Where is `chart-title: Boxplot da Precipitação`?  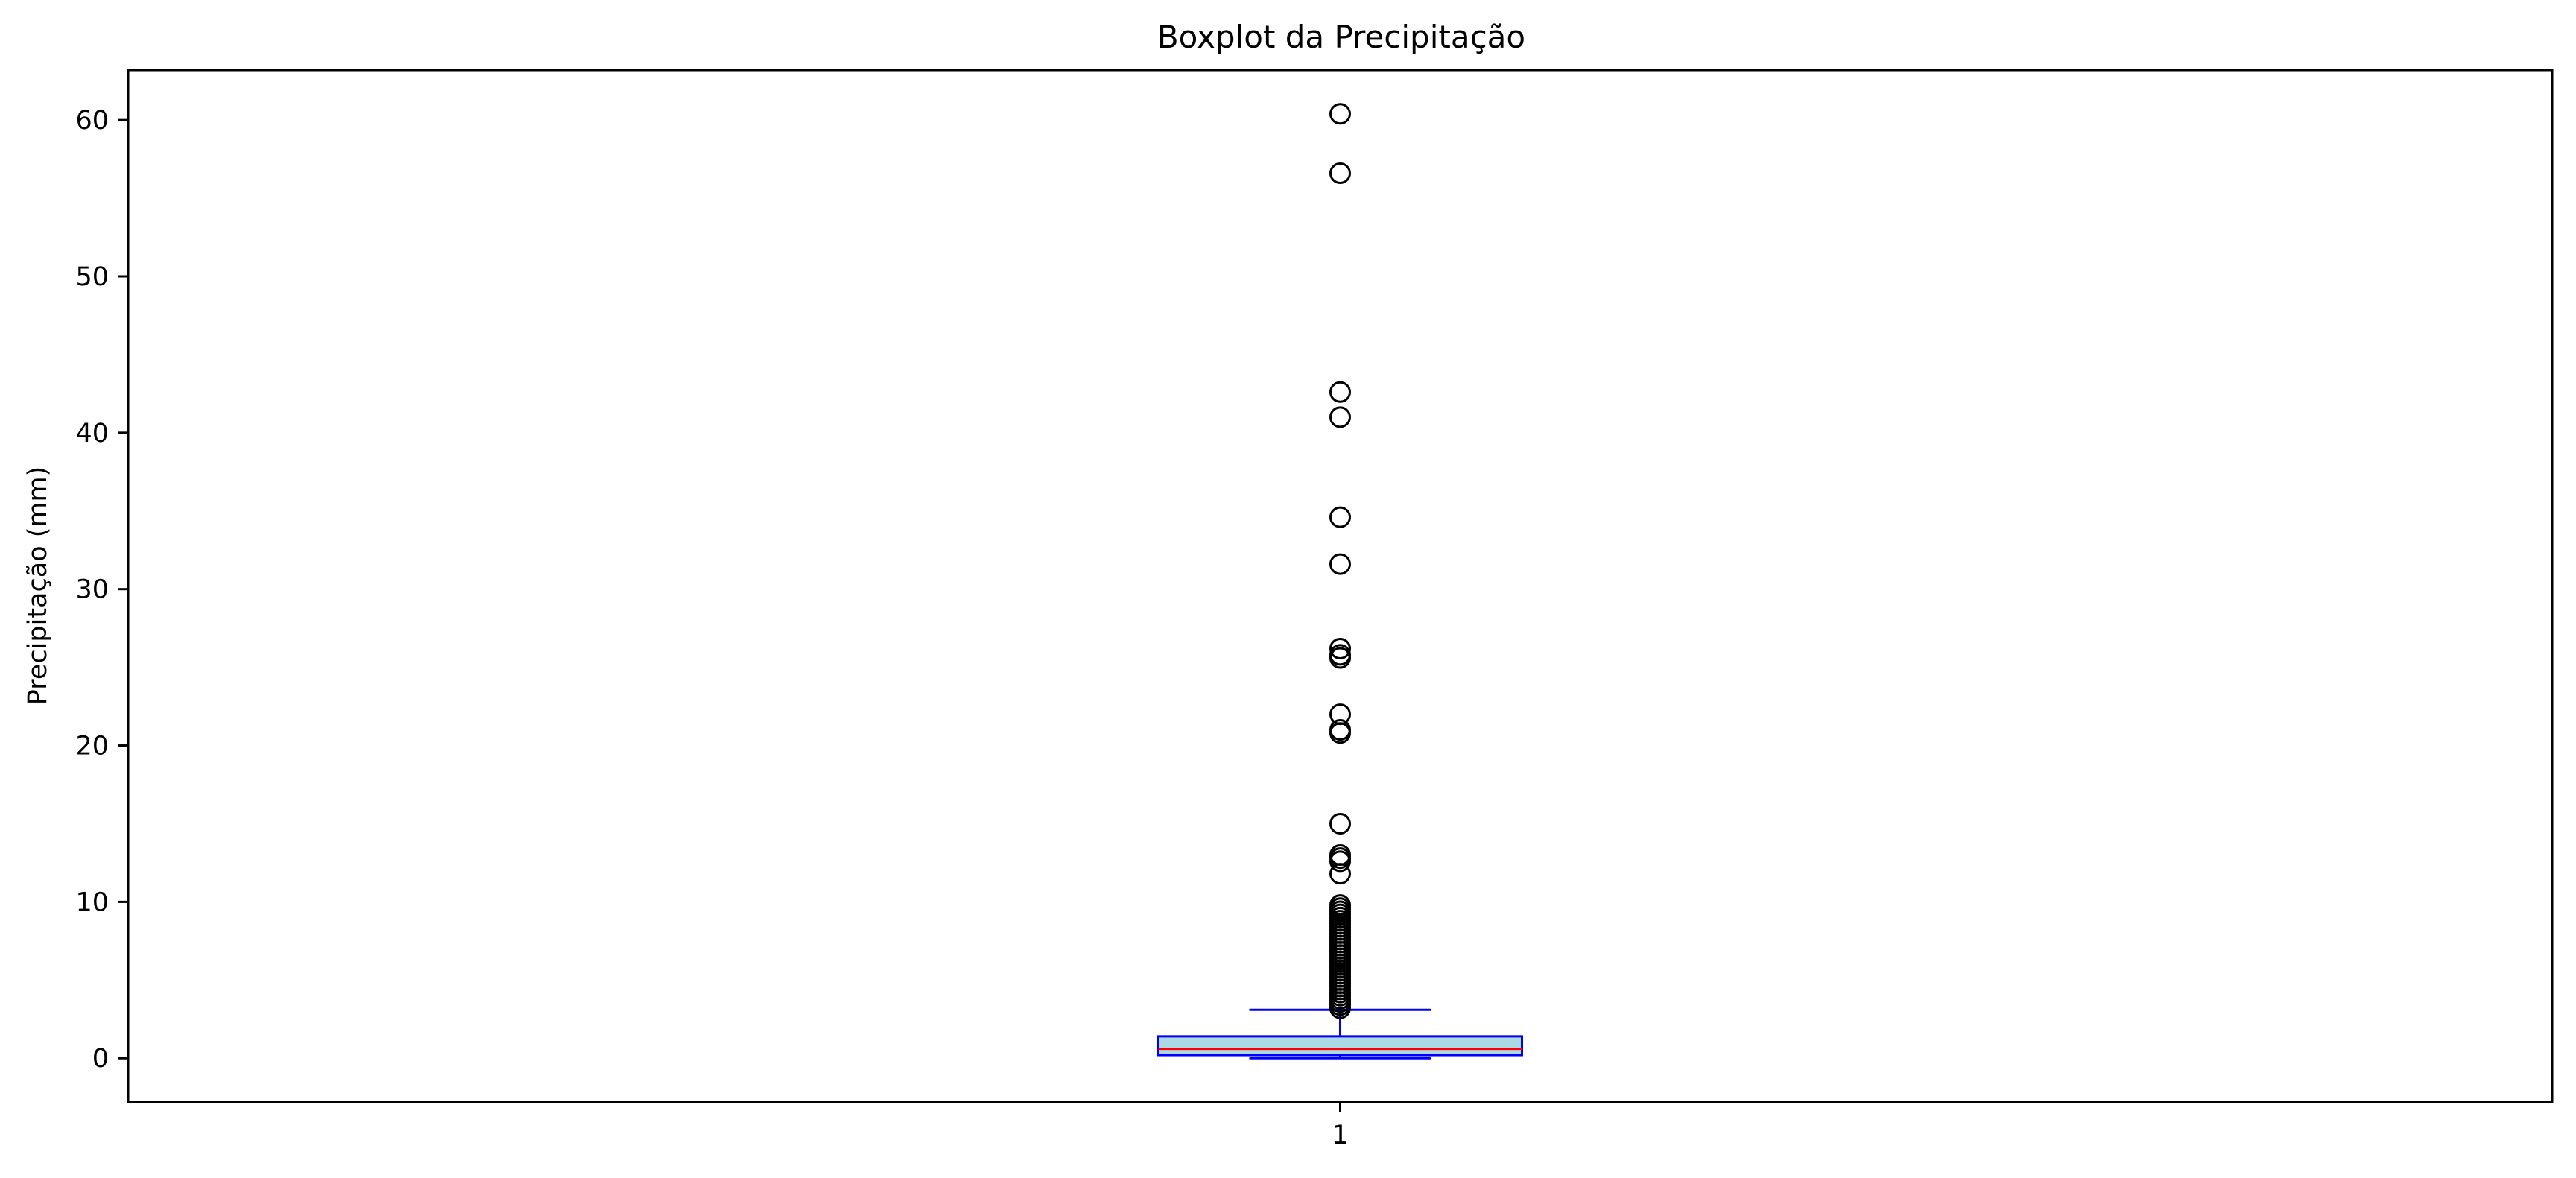
chart-title: Boxplot da Precipitação is located at coordinates (1341, 37).